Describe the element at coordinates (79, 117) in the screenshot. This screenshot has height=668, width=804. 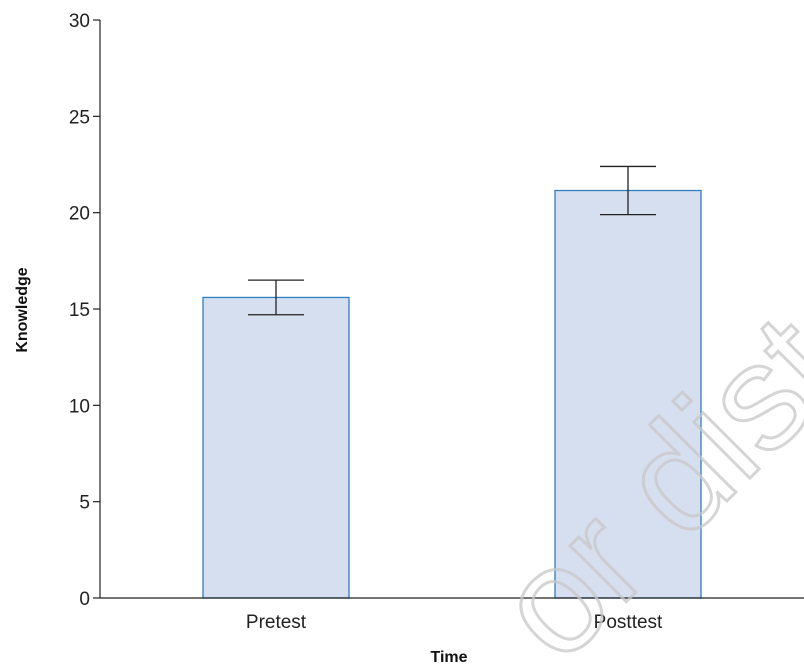
I see `y-tick-label: 25` at that location.